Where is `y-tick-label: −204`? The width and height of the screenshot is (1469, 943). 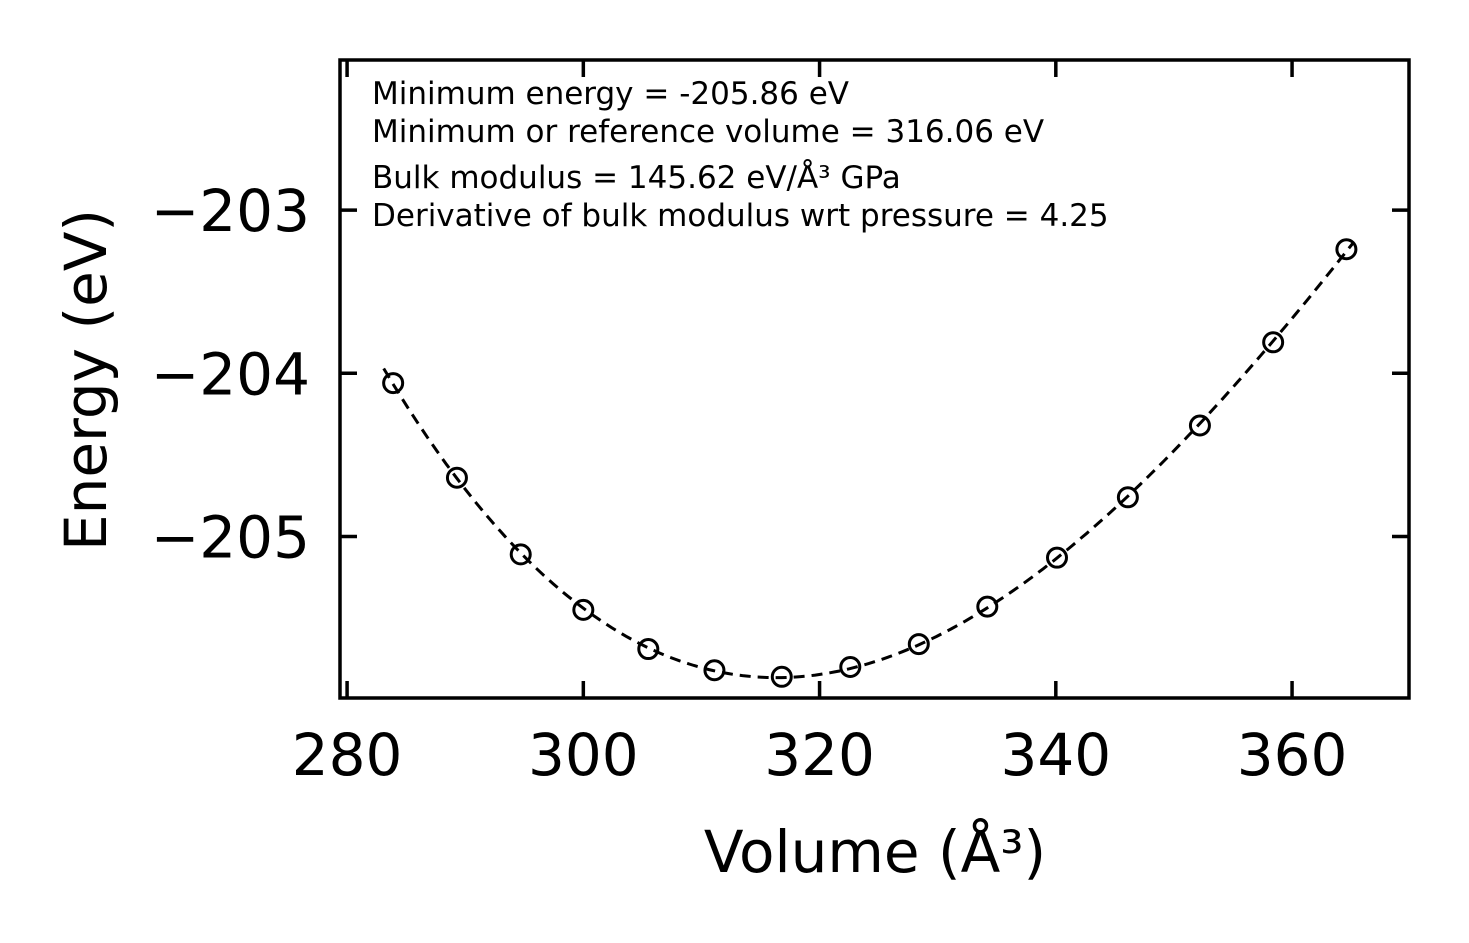
y-tick-label: −204 is located at coordinates (230, 374).